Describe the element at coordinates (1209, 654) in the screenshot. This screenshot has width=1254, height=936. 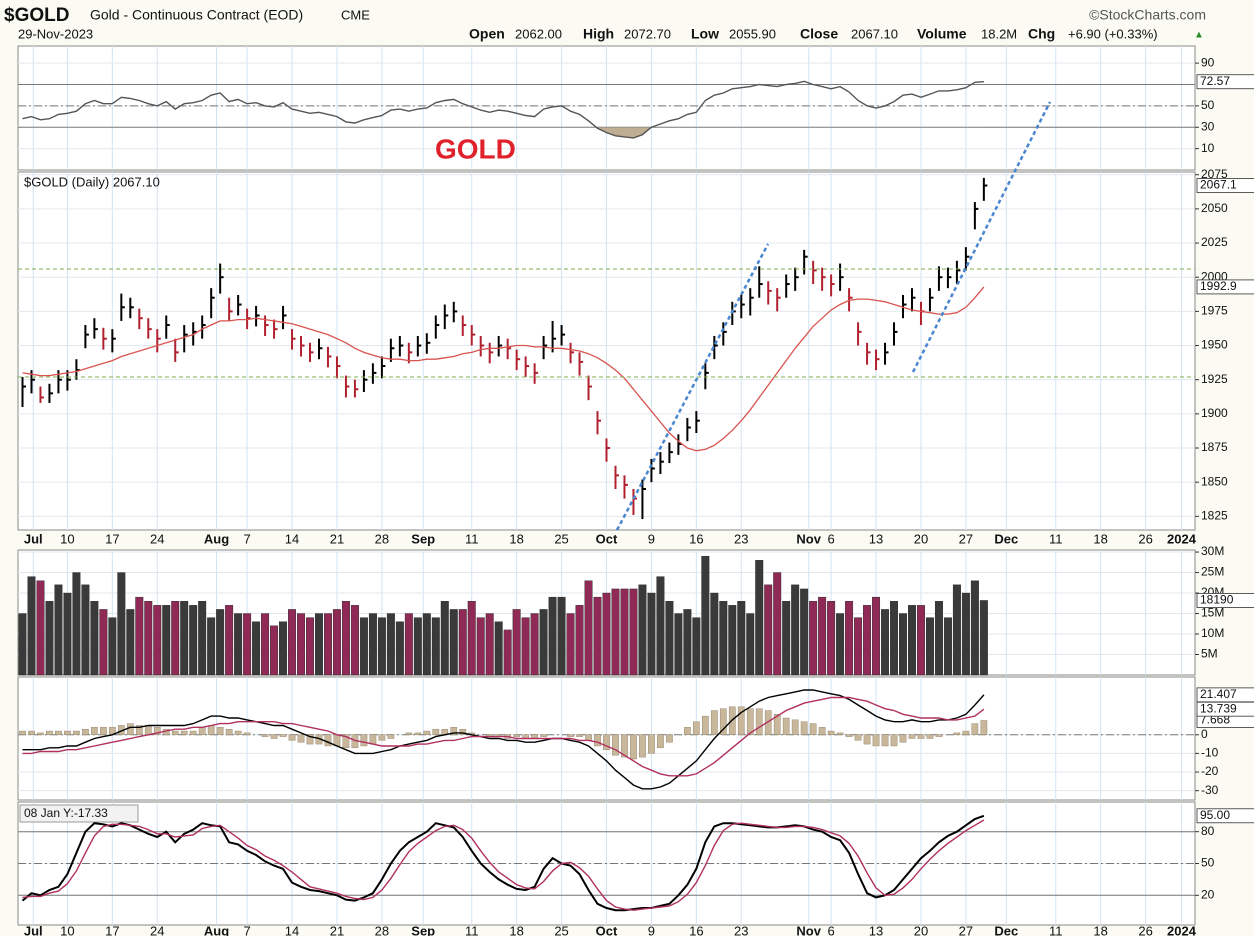
I see `y-tick-label: 5M` at that location.